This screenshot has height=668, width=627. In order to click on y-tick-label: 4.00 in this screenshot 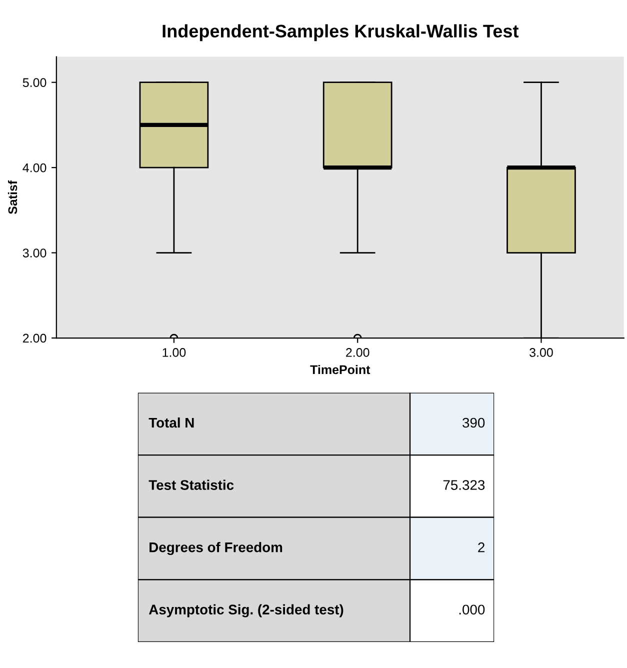, I will do `click(34, 167)`.